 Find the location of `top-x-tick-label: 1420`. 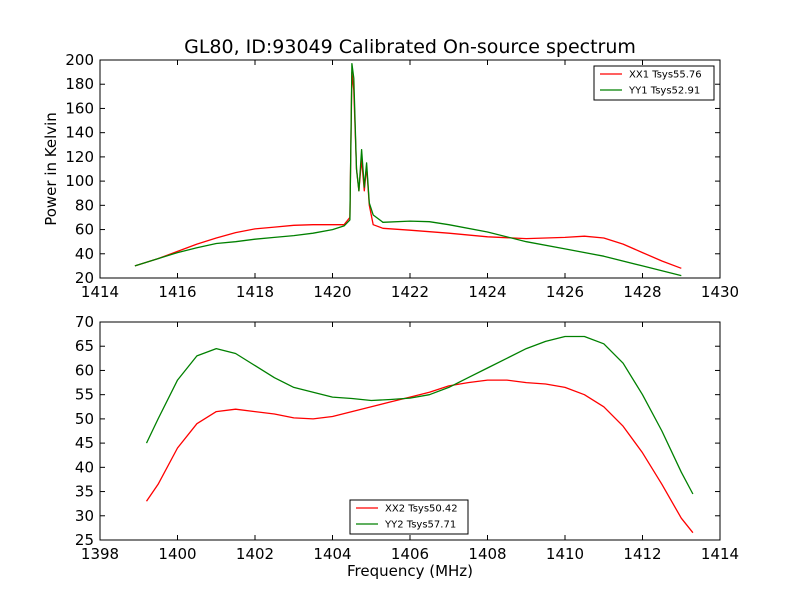

top-x-tick-label: 1420 is located at coordinates (332, 292).